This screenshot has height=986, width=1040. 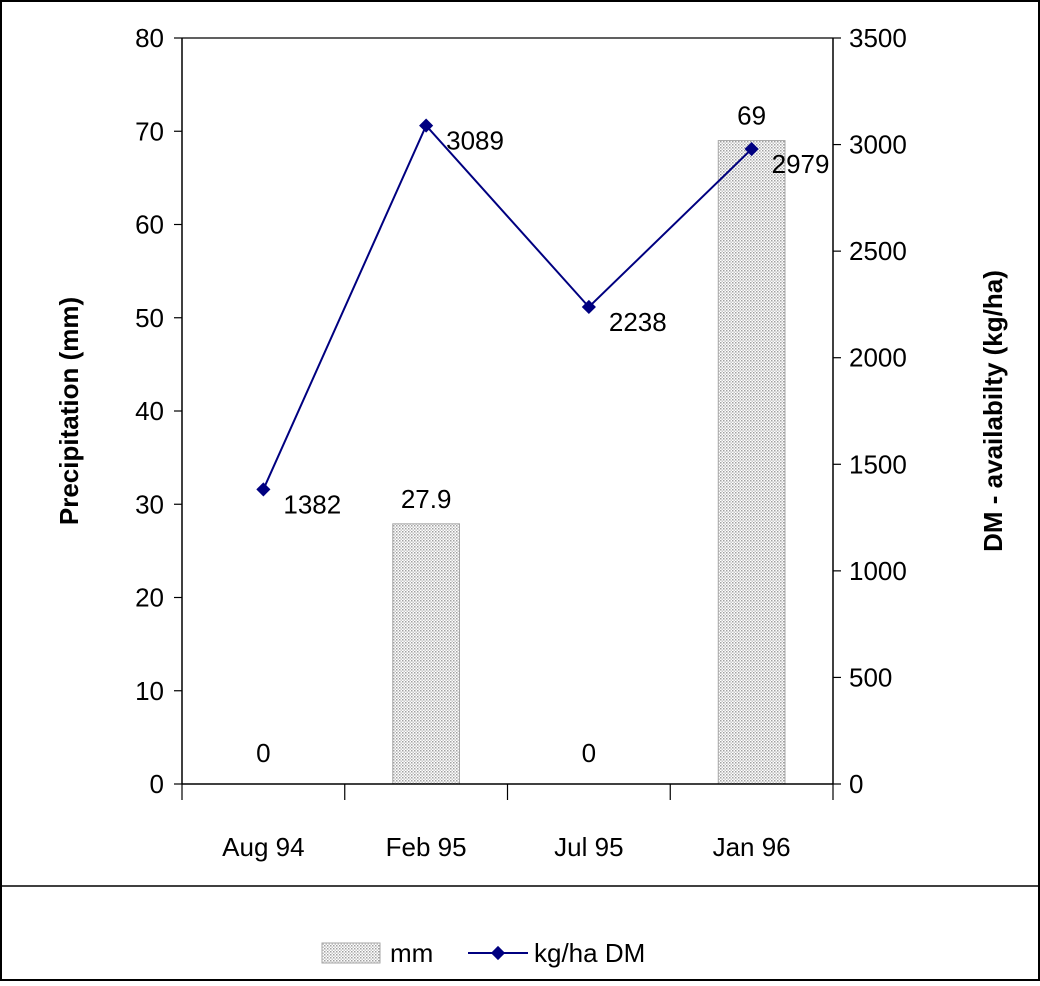 What do you see at coordinates (801, 164) in the screenshot?
I see `line-data-label: 2979` at bounding box center [801, 164].